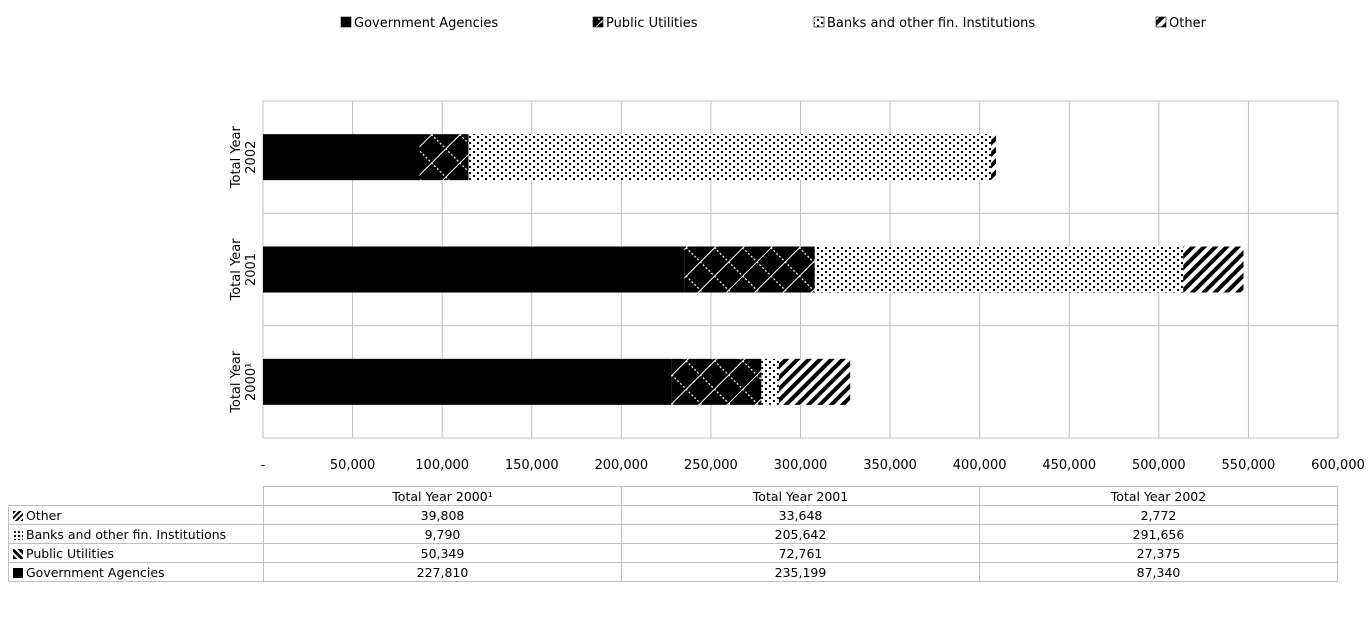 The width and height of the screenshot is (1369, 623). What do you see at coordinates (1161, 22) in the screenshot?
I see `legend-swatch-other` at bounding box center [1161, 22].